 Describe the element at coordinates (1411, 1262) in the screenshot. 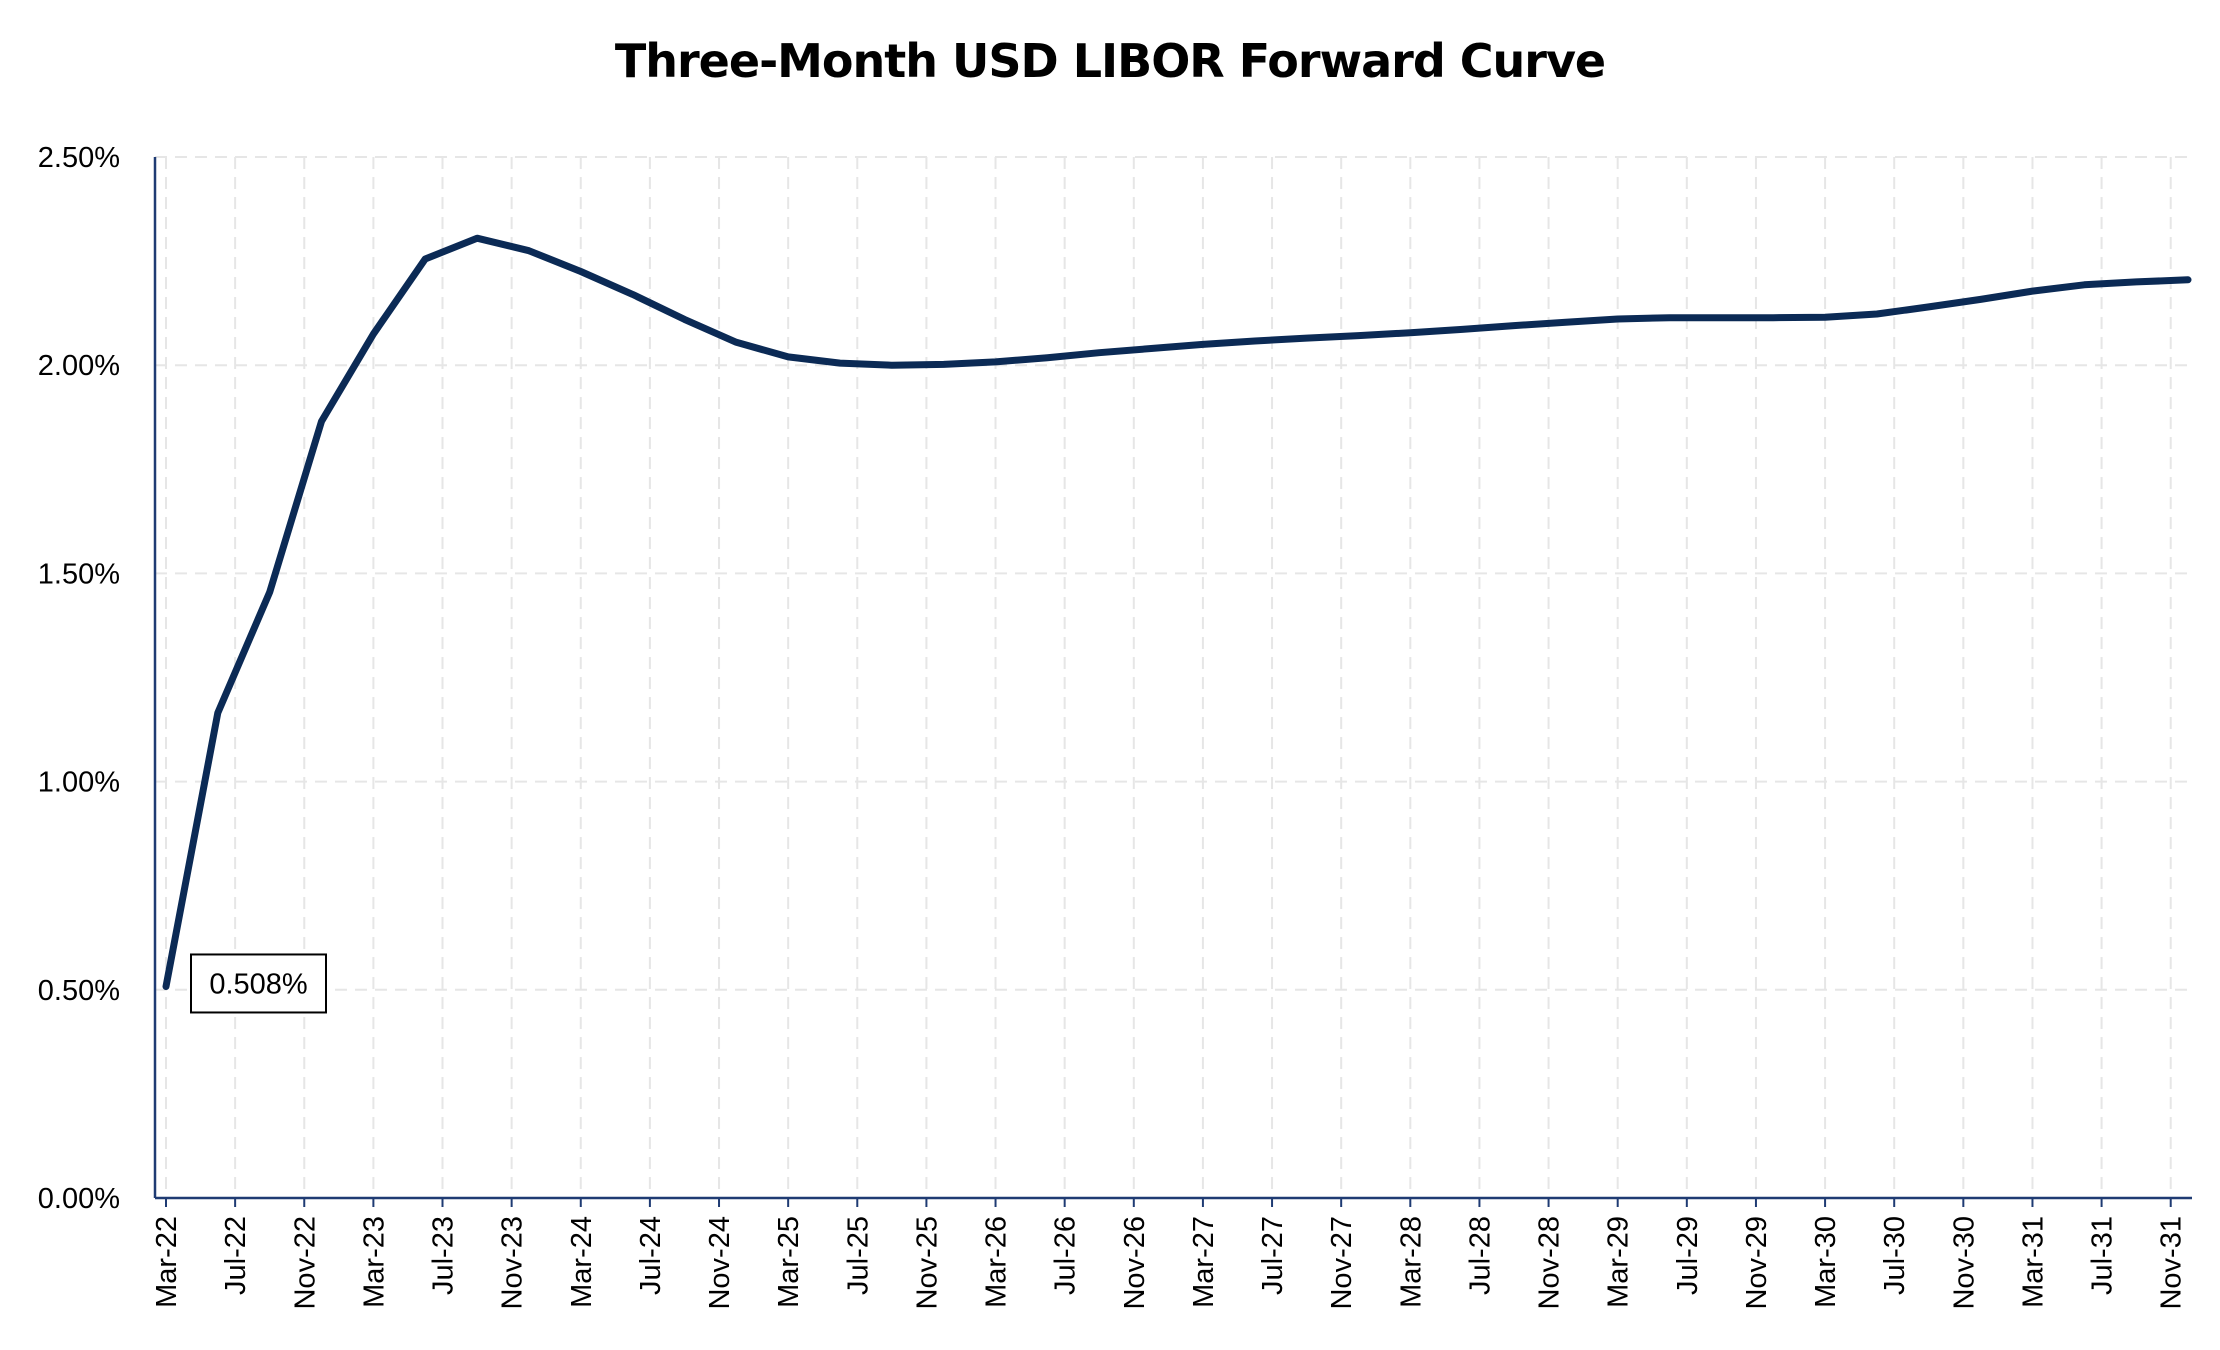

I see `x-tick-label: Mar-28` at that location.